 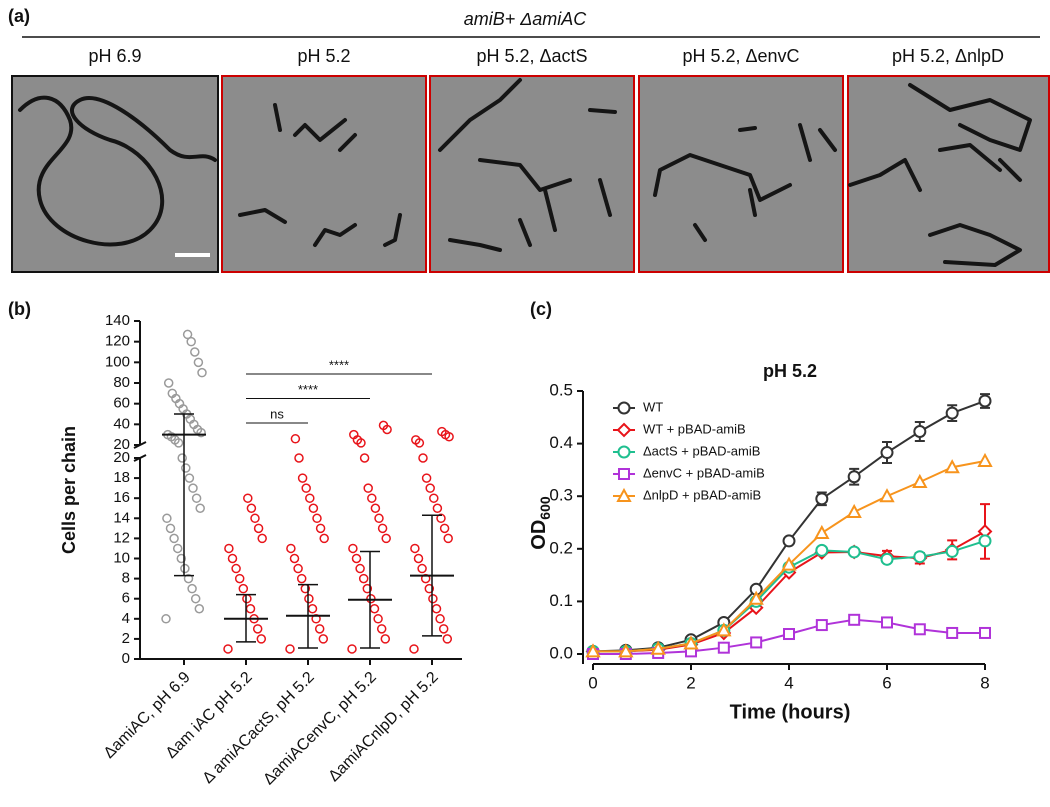 I want to click on legend-label: ΔactS + pBAD-amiB, so click(x=701, y=450).